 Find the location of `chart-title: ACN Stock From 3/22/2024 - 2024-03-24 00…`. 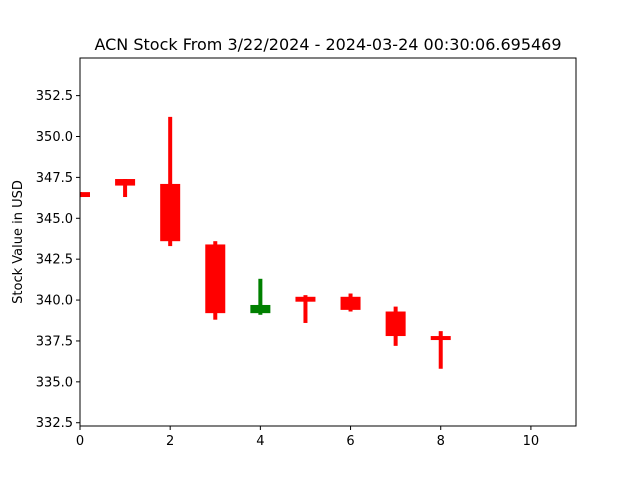

chart-title: ACN Stock From 3/22/2024 - 2024-03-24 00… is located at coordinates (327, 44).